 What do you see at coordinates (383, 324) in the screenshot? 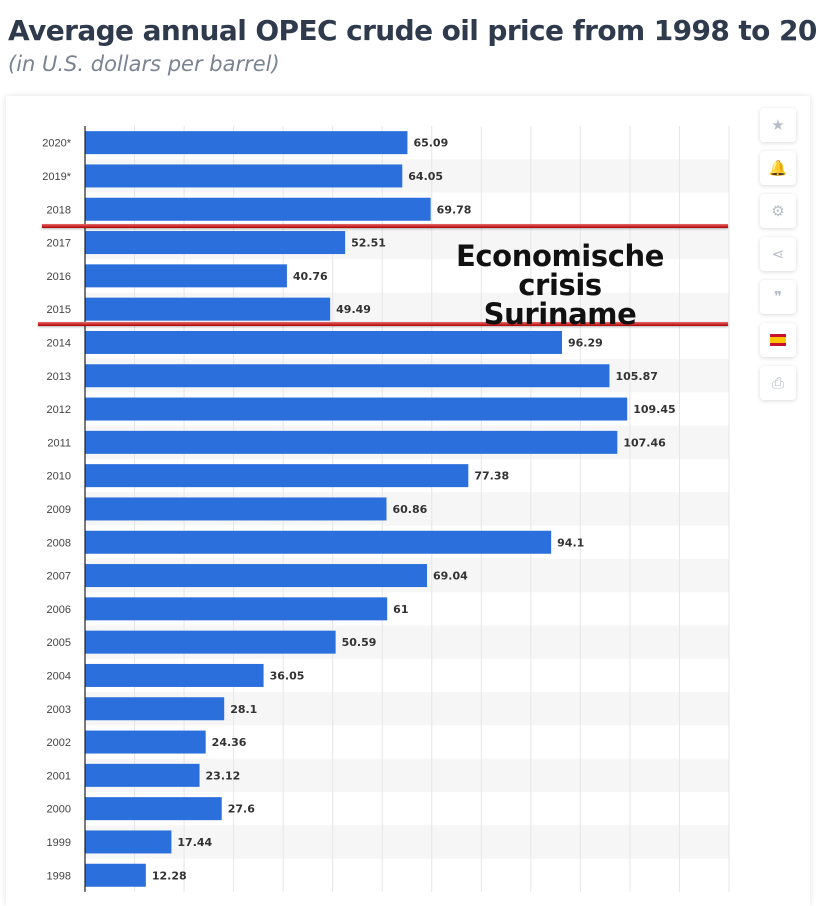
I see `highlight-bottom-line` at bounding box center [383, 324].